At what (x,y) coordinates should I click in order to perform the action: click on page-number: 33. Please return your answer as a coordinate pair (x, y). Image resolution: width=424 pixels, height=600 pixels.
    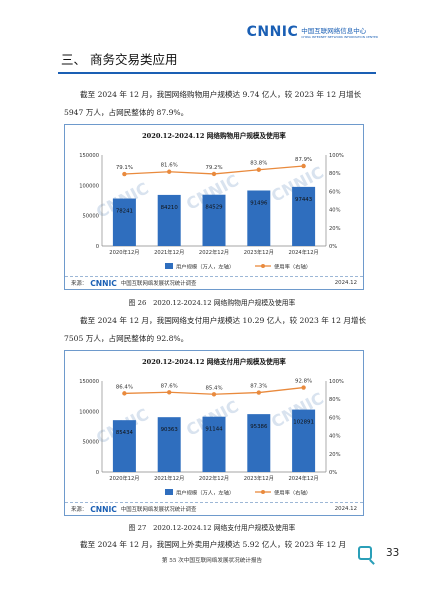
    Looking at the image, I should click on (393, 553).